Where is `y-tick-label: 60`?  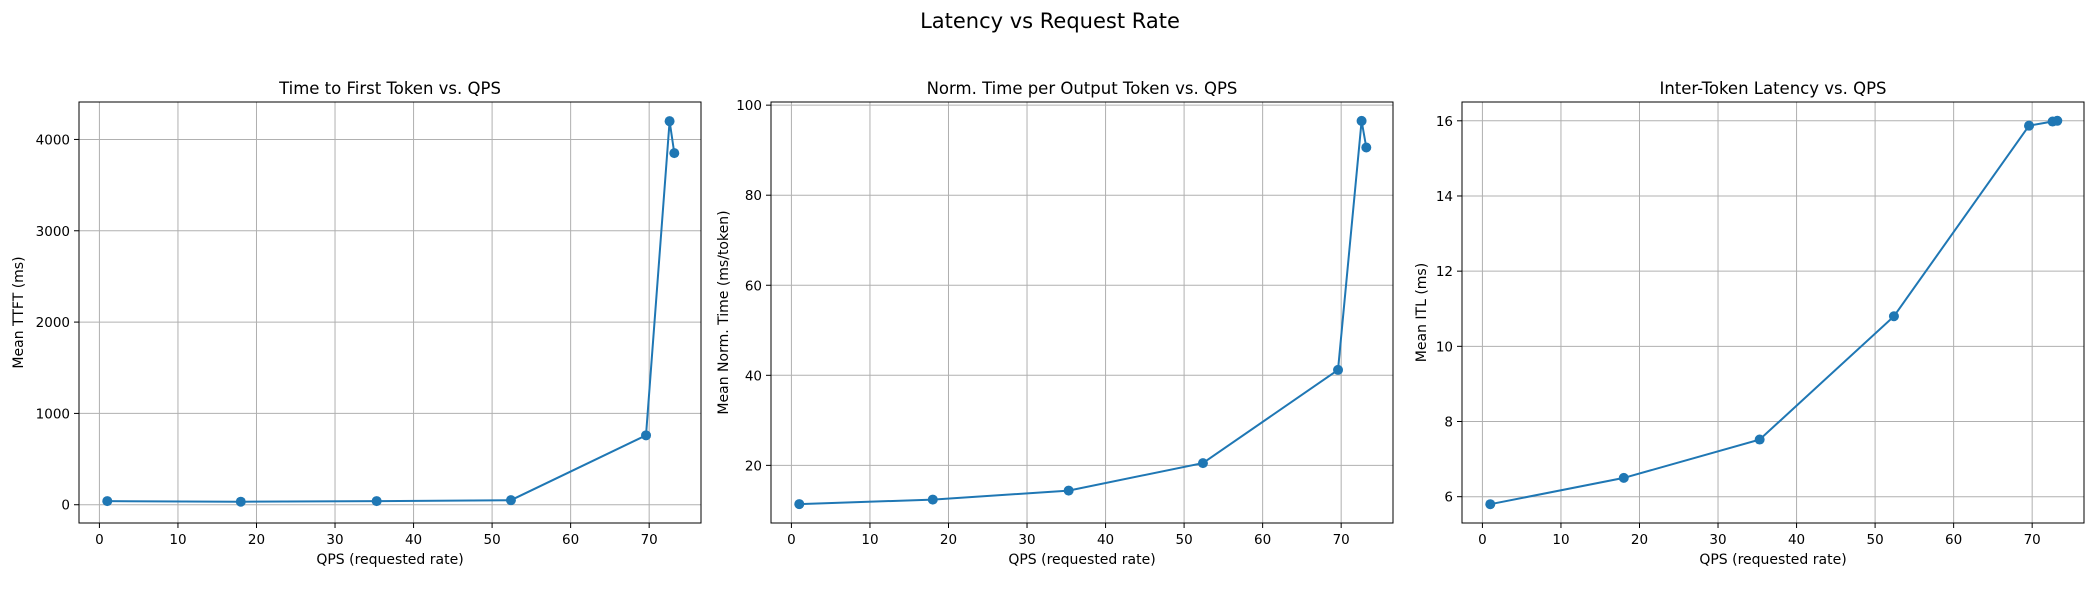
y-tick-label: 60 is located at coordinates (753, 286).